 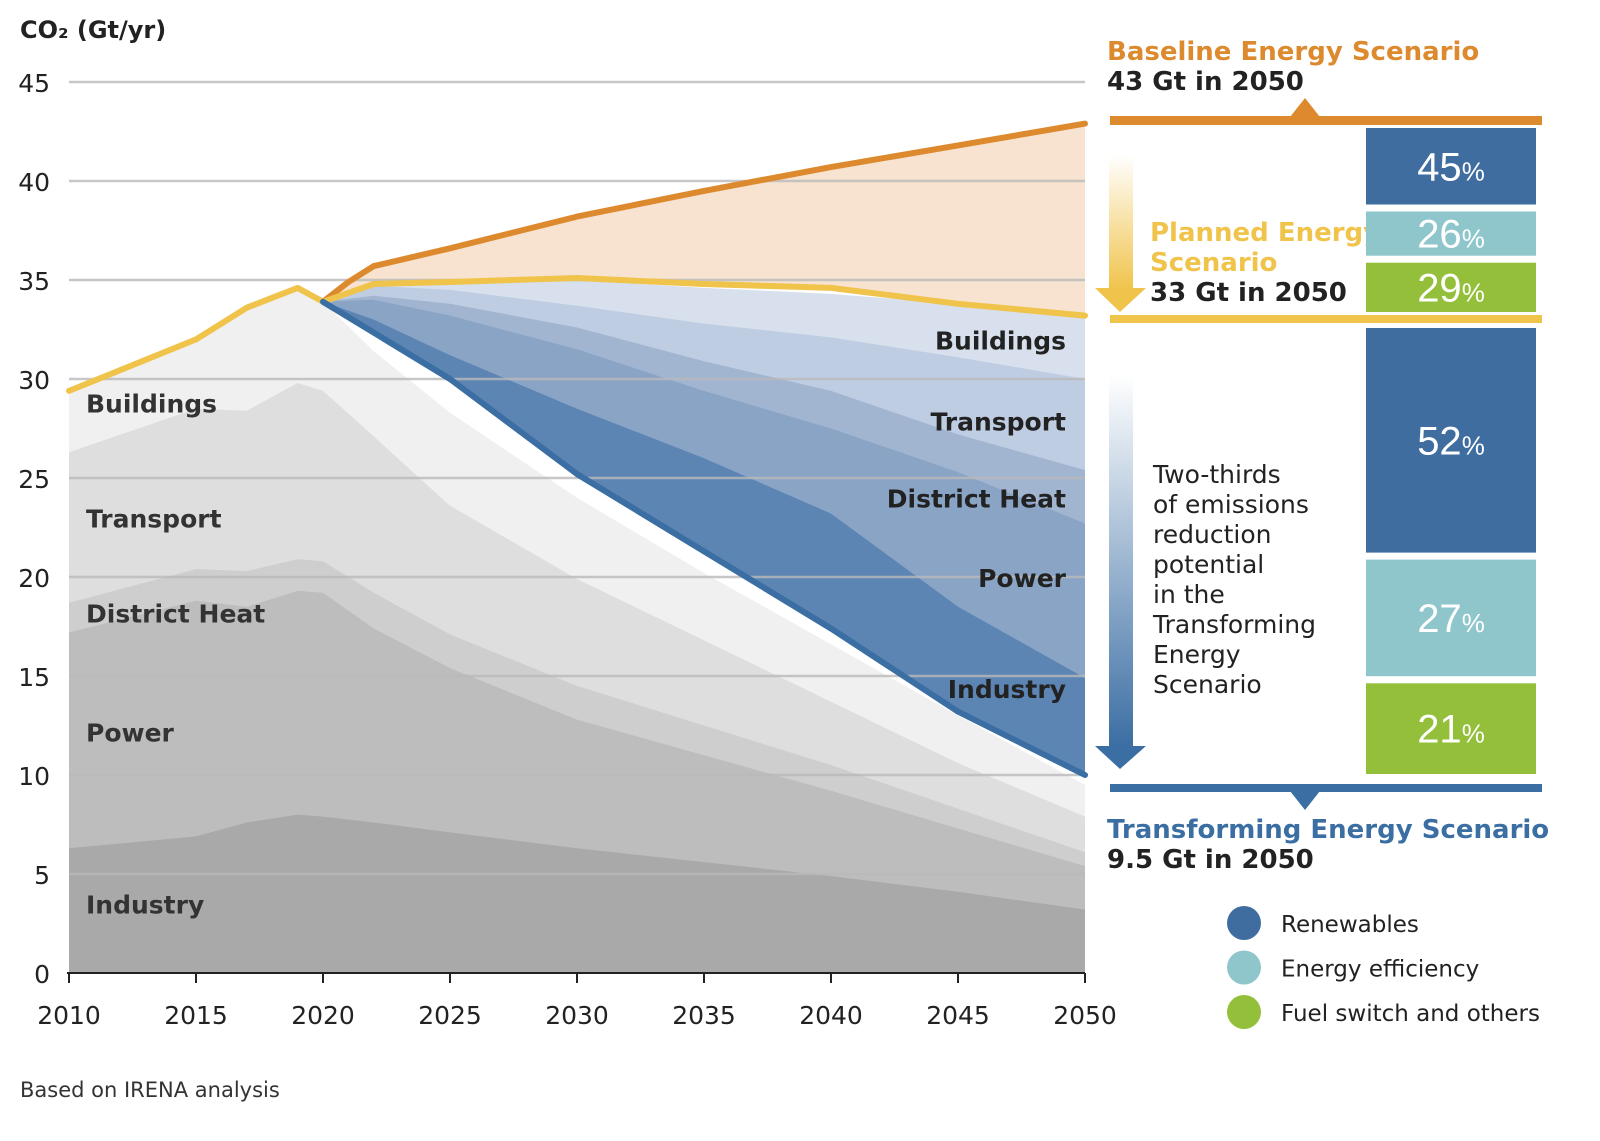 What do you see at coordinates (42, 875) in the screenshot?
I see `y-tick-label-5: 5` at bounding box center [42, 875].